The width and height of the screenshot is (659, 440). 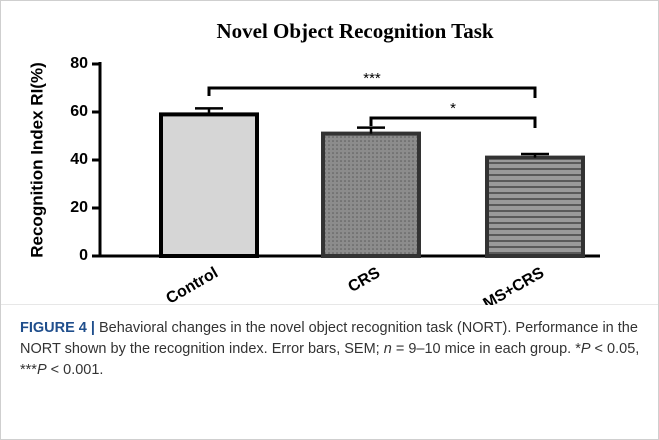 I want to click on caption-text: = 9–10 mice in each group. *, so click(x=486, y=349).